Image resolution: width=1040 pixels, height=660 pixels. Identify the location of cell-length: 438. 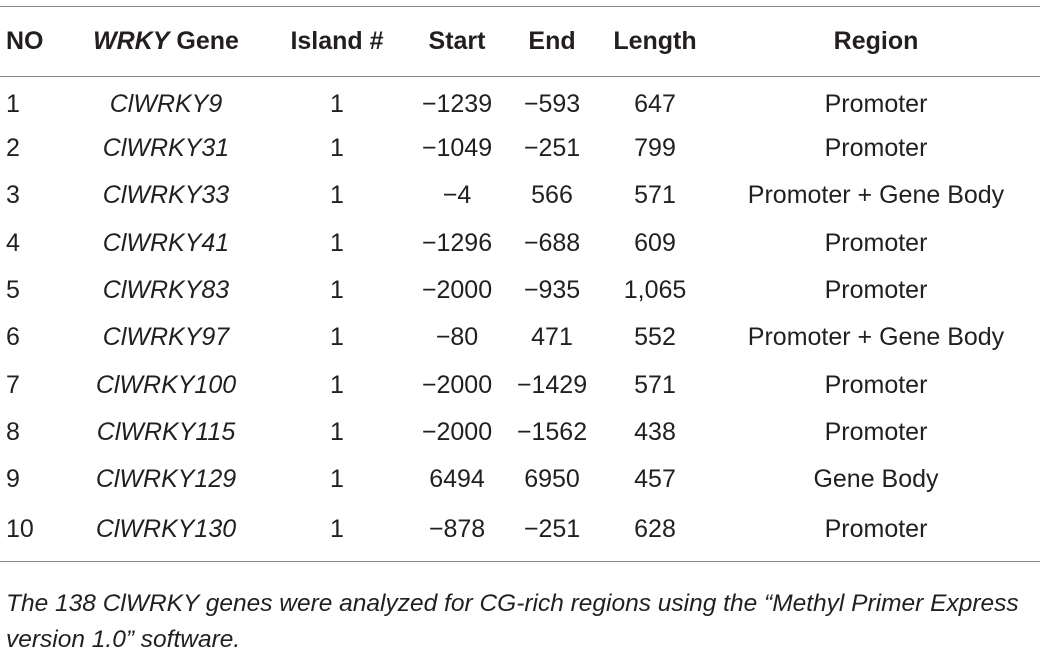
(655, 431).